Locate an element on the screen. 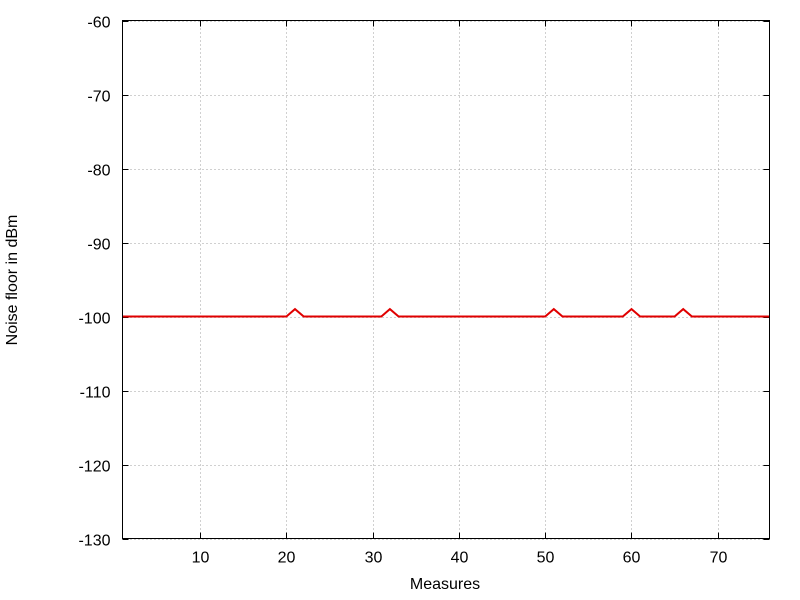 This screenshot has height=600, width=800. x-tick-label: 10 is located at coordinates (201, 558).